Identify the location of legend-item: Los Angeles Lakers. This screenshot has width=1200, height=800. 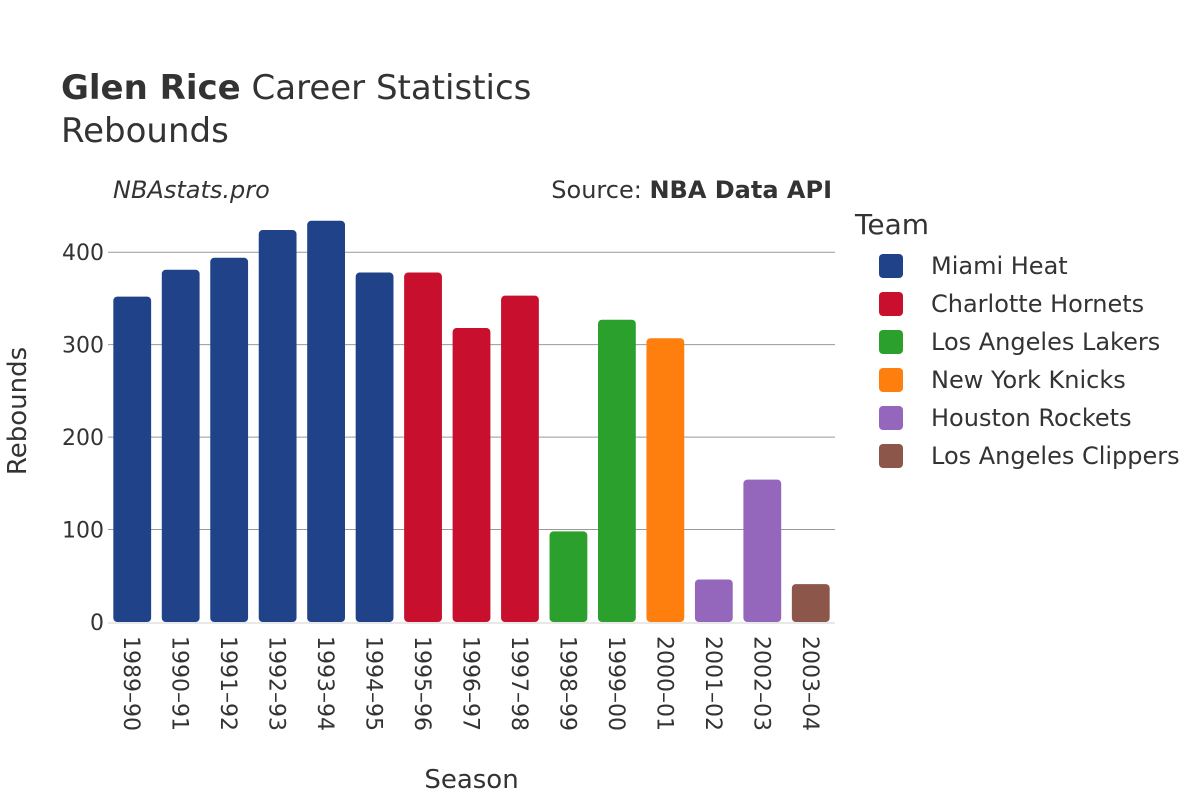
(1017, 342).